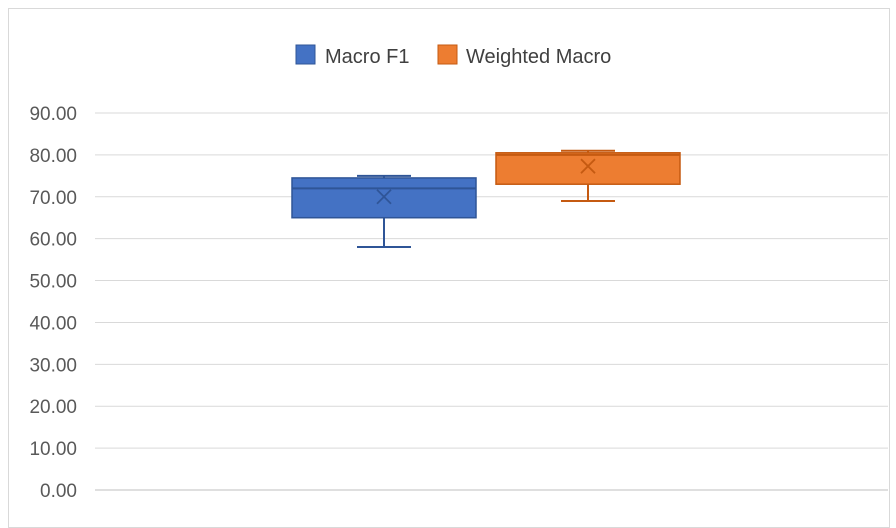 The height and width of the screenshot is (528, 896). What do you see at coordinates (53, 198) in the screenshot?
I see `y-tick-label: 70.00` at bounding box center [53, 198].